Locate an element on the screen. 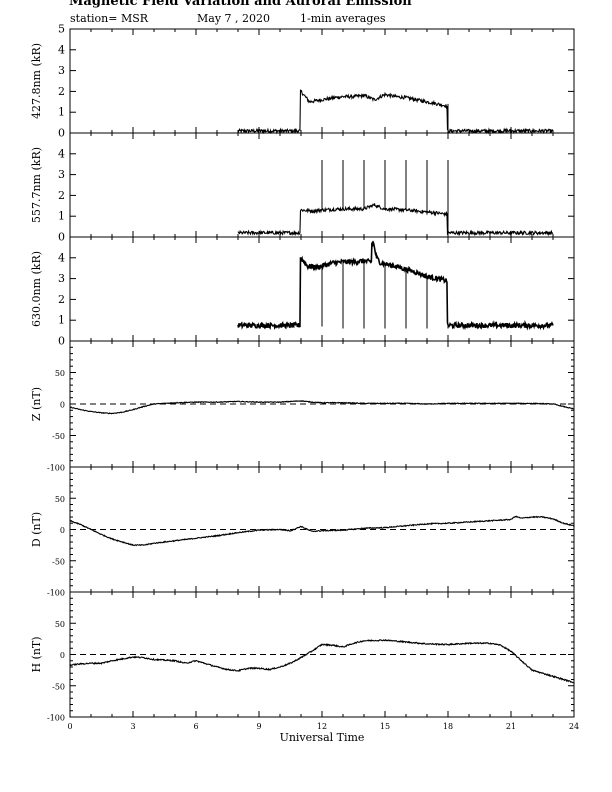 The width and height of the screenshot is (612, 792). x-tick-label: 15 is located at coordinates (385, 726).